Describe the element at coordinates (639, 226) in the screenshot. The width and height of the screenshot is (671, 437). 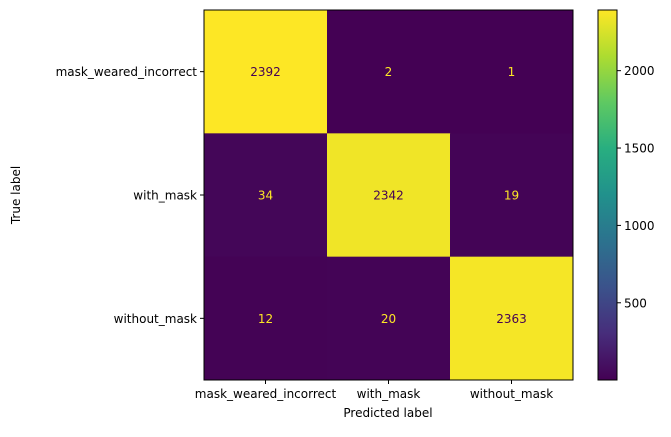
I see `colorbar-tick-label: 1000` at that location.